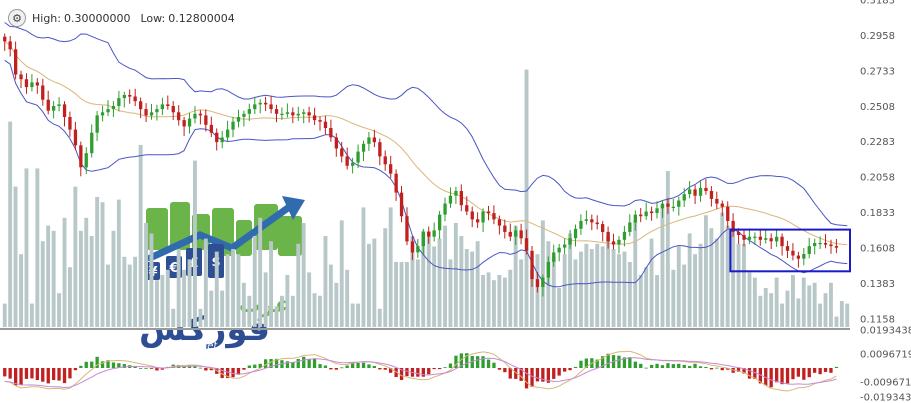 Image resolution: width=911 pixels, height=403 pixels. I want to click on price-tick-label: 0.1383, so click(877, 284).